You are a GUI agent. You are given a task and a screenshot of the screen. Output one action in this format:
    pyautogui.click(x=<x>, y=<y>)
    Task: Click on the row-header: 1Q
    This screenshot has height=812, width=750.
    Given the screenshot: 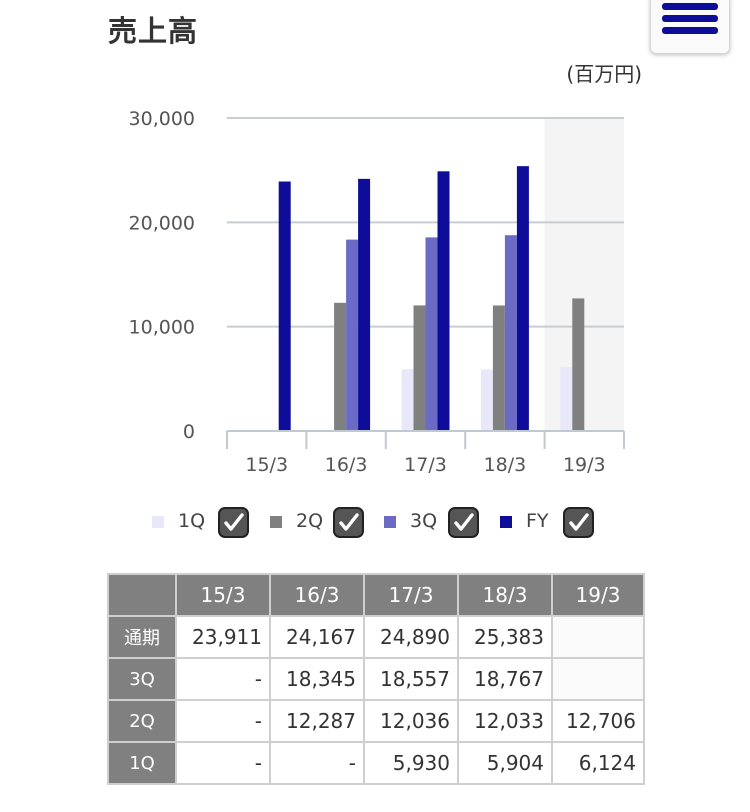 What is the action you would take?
    pyautogui.click(x=142, y=763)
    